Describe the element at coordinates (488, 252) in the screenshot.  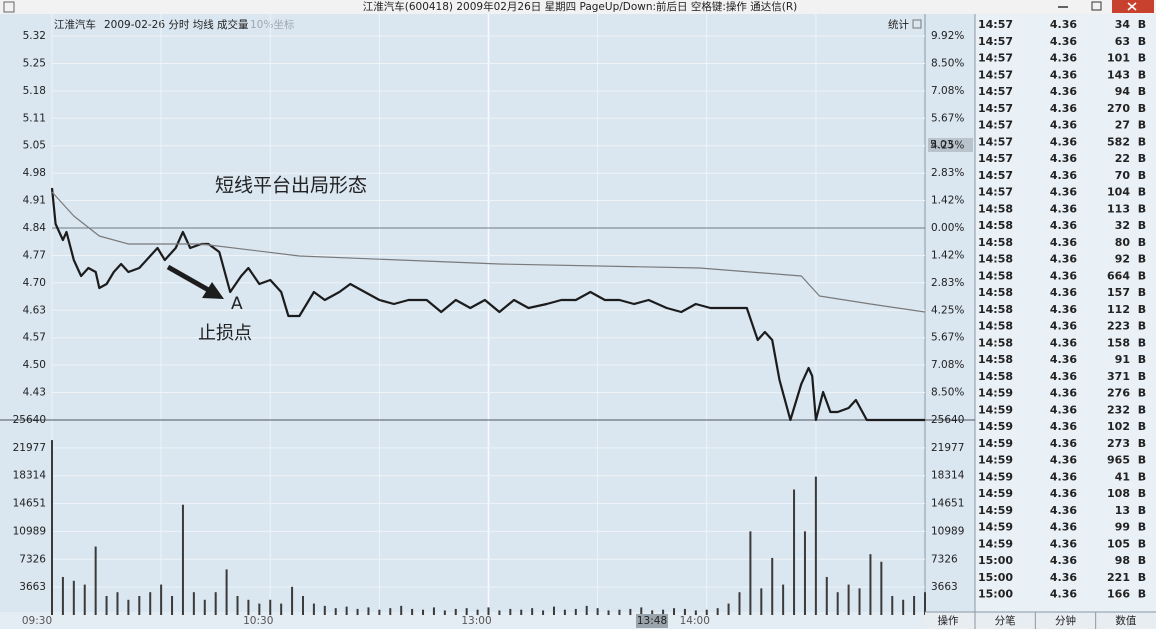
I see `series-line` at that location.